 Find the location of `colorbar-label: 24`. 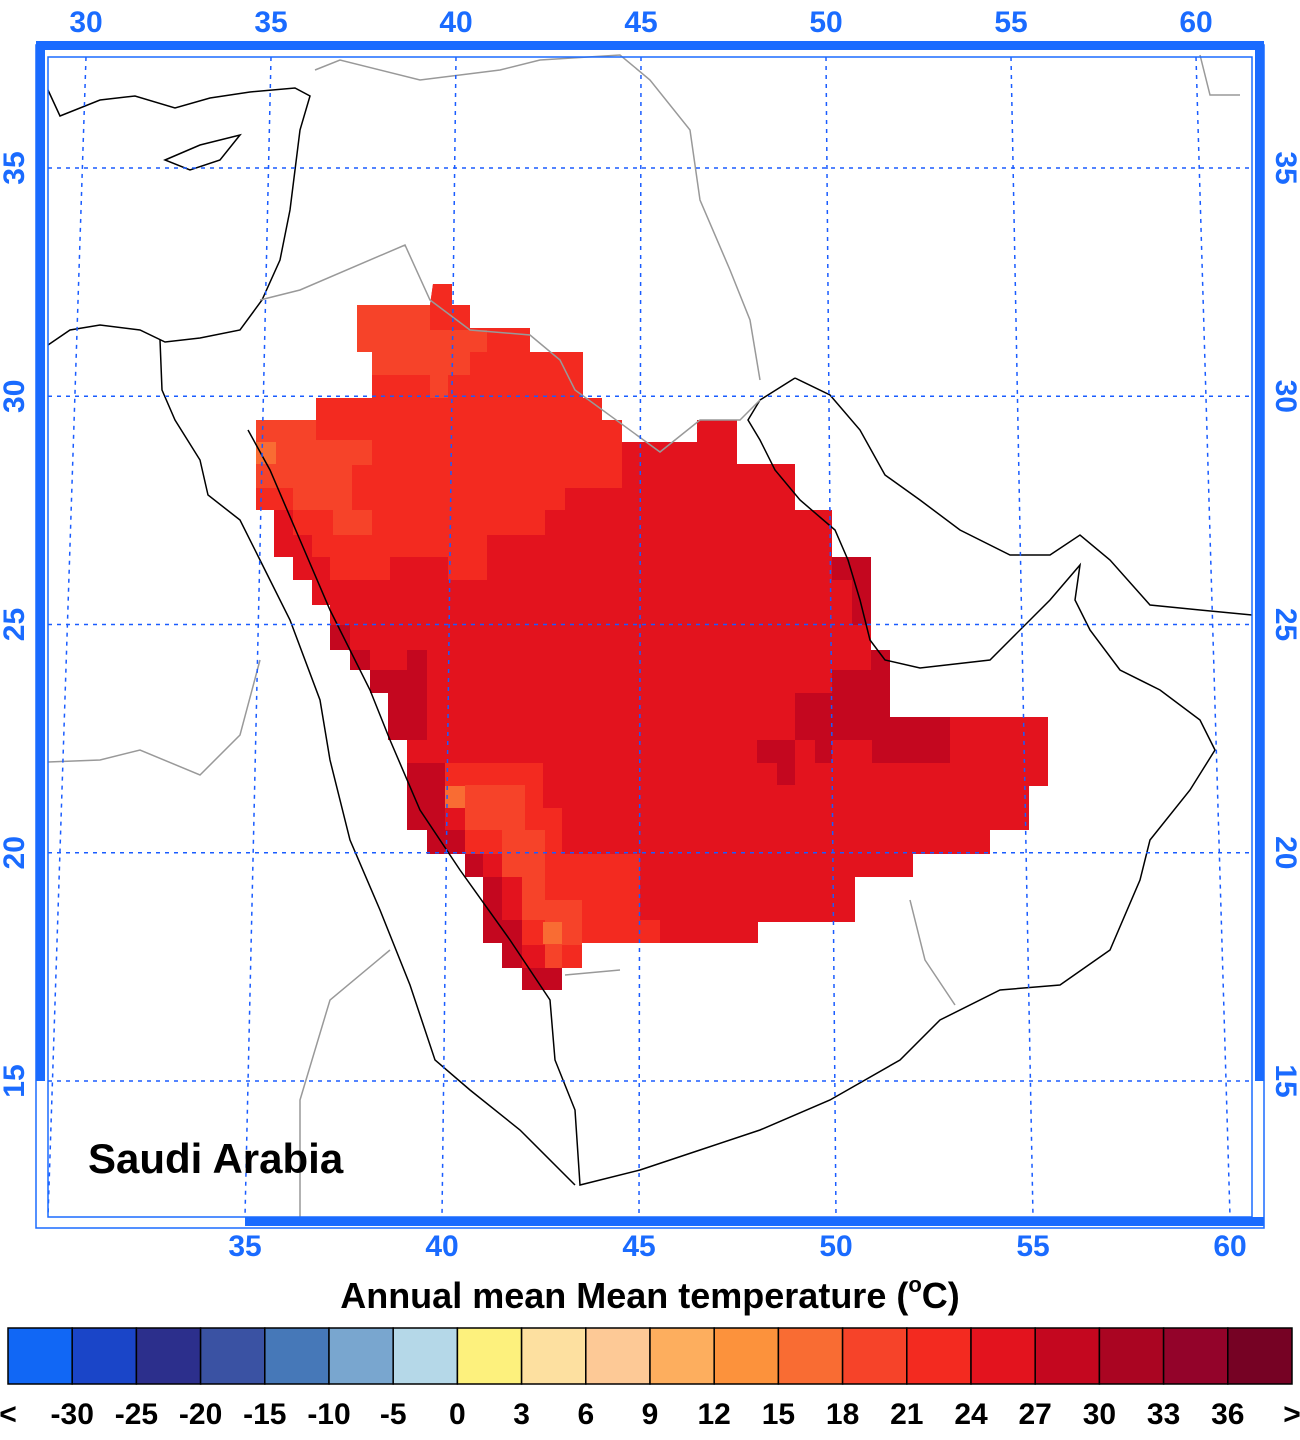

colorbar-label: 24 is located at coordinates (971, 1414).